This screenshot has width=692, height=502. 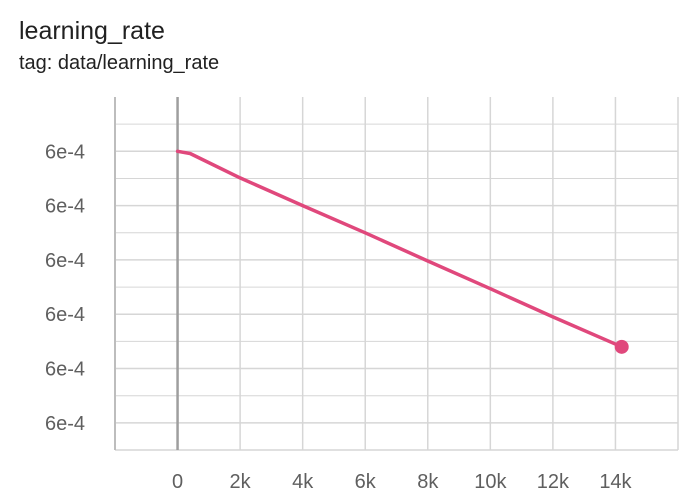 I want to click on last-point-marker, so click(x=621, y=346).